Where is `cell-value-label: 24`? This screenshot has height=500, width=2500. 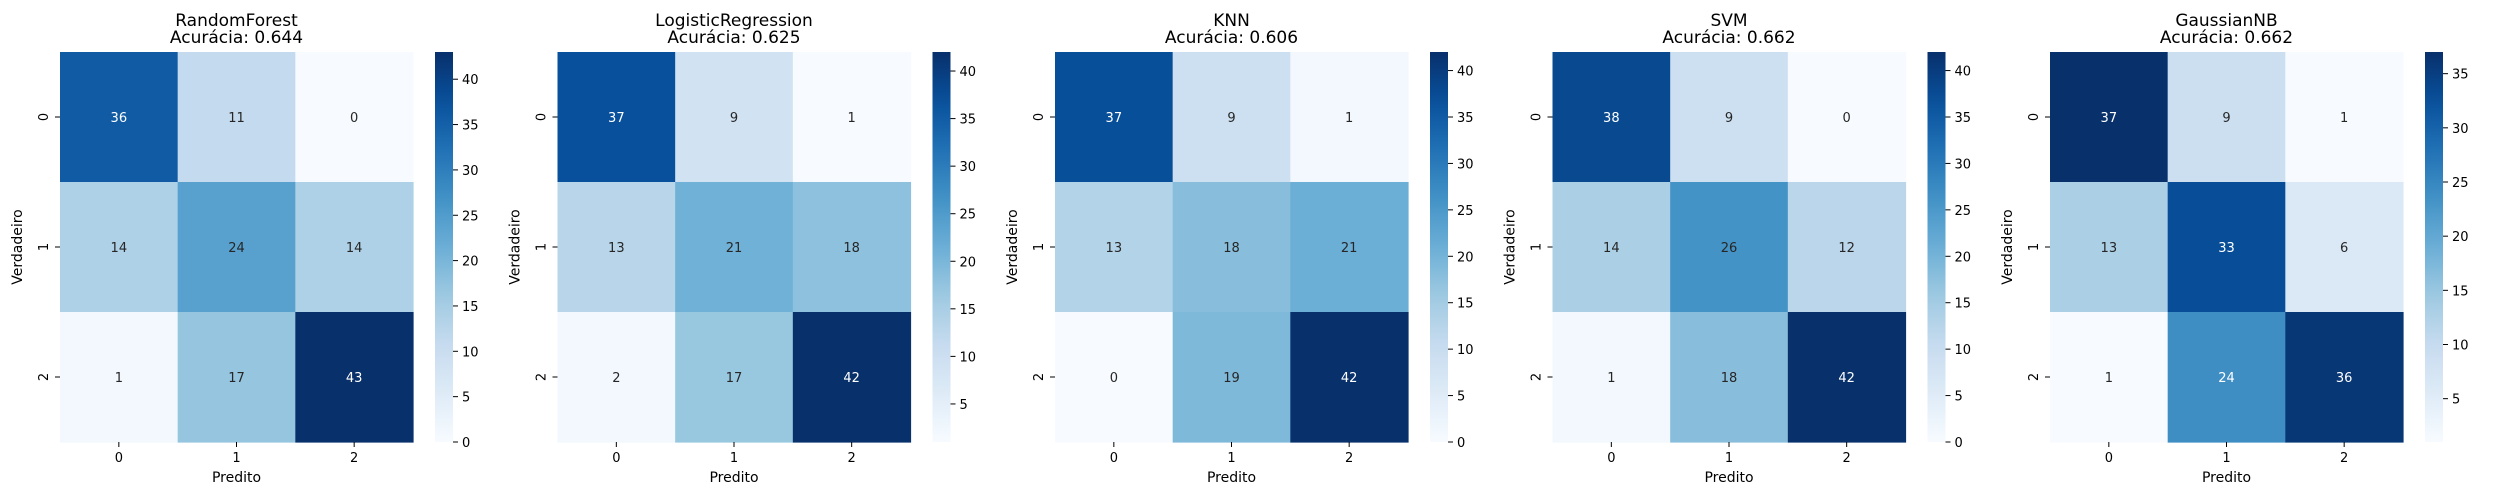 cell-value-label: 24 is located at coordinates (2226, 378).